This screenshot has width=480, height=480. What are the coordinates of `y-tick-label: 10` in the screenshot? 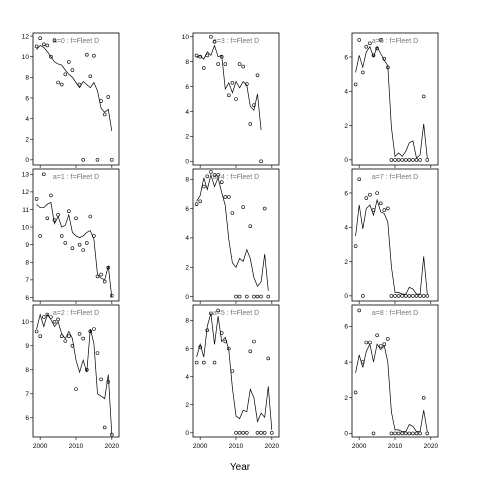 It's located at (26, 322).